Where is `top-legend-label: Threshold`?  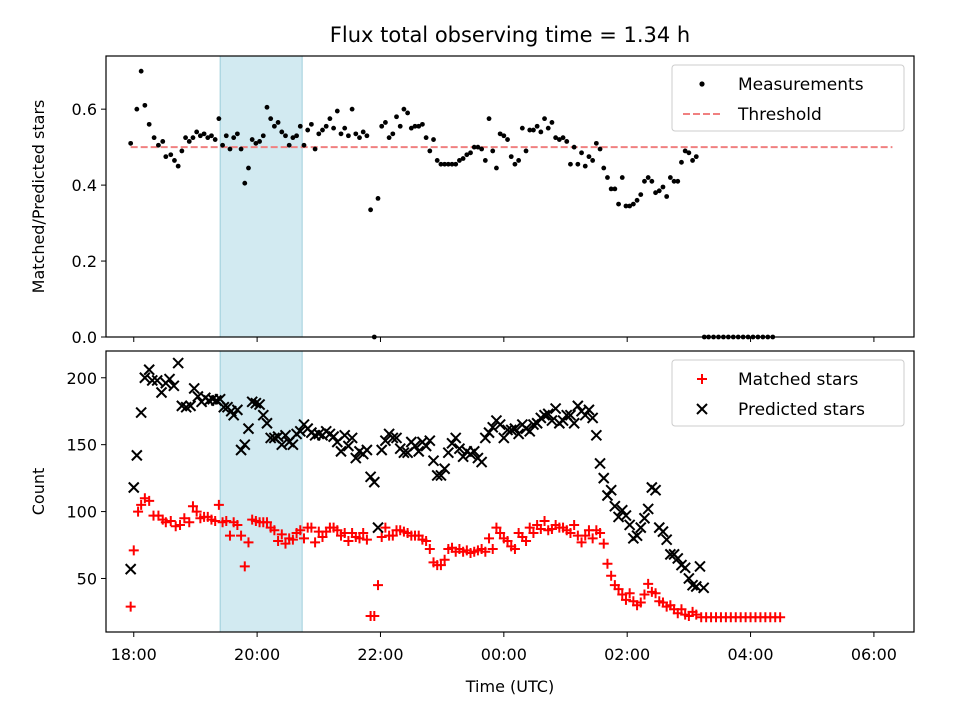
top-legend-label: Threshold is located at coordinates (779, 115).